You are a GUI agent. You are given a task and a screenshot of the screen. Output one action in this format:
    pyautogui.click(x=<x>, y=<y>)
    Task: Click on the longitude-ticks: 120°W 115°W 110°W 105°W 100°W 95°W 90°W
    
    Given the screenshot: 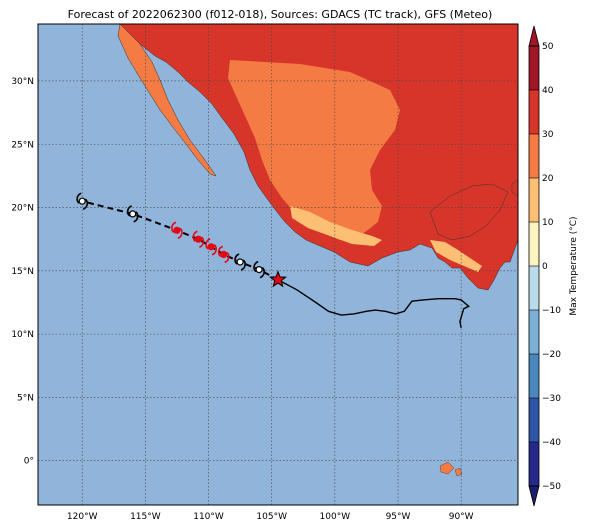 What is the action you would take?
    pyautogui.click(x=270, y=517)
    